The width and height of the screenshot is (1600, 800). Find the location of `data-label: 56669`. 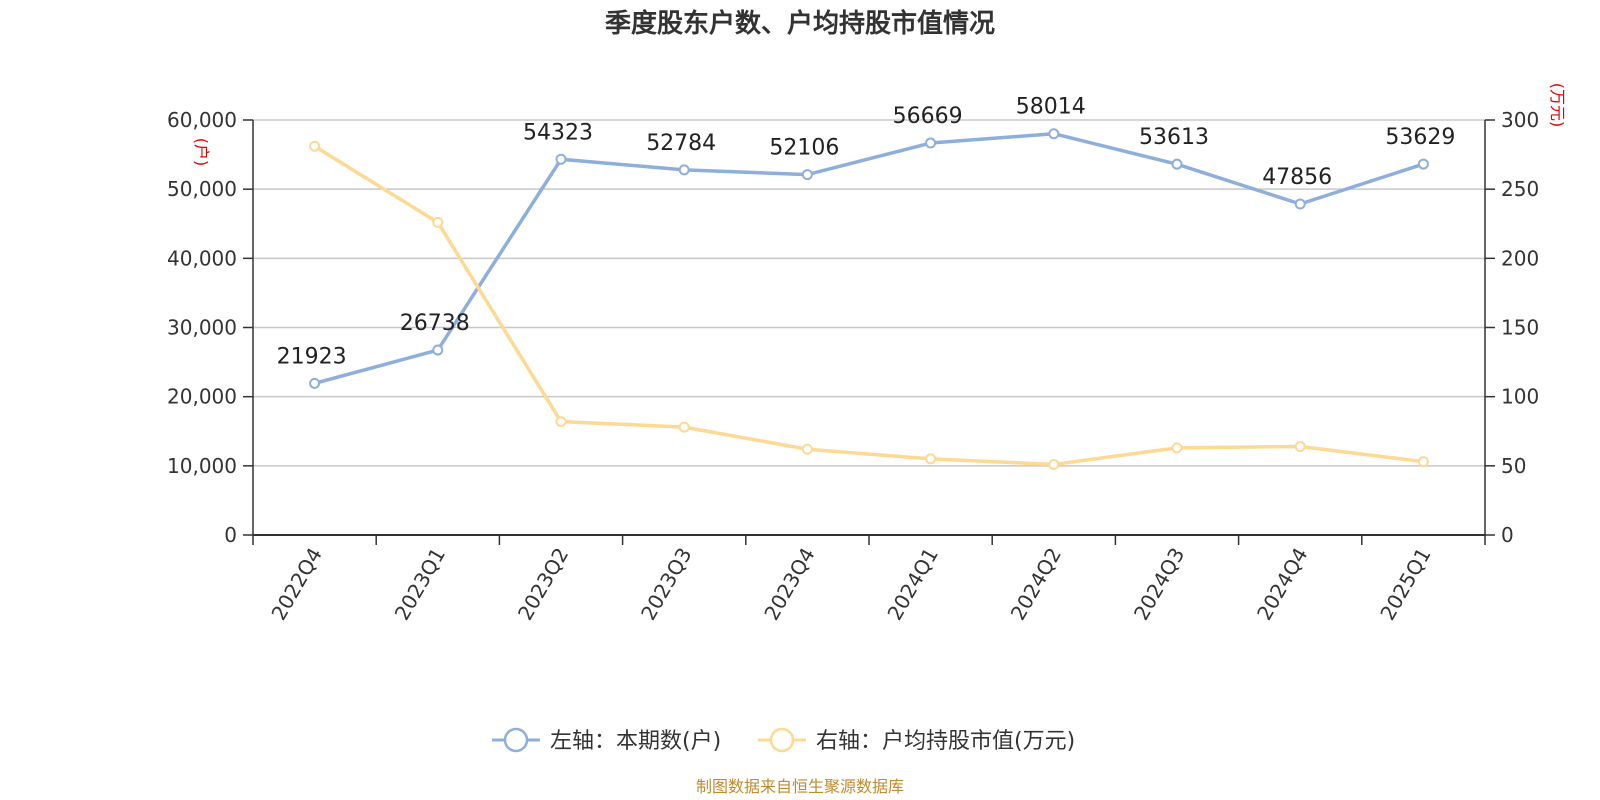

data-label: 56669 is located at coordinates (928, 116).